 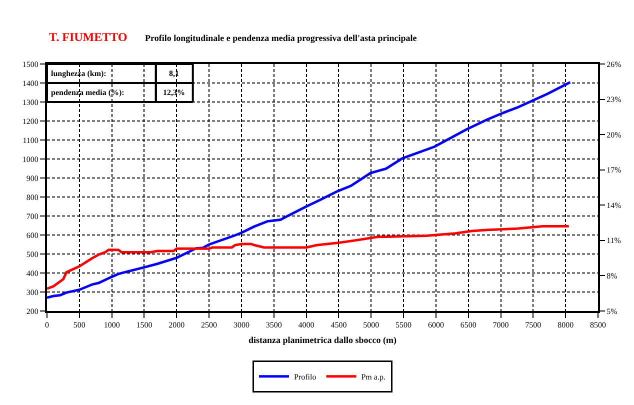 I want to click on x-tick-label: 1500, so click(x=144, y=325).